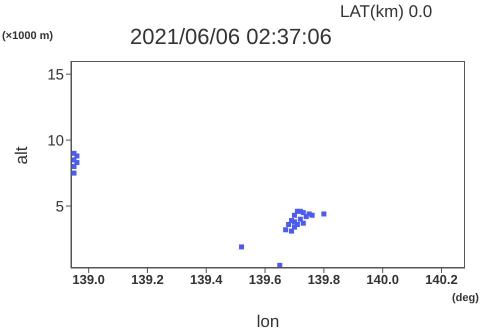  I want to click on x-tick-label: 139.4, so click(207, 280).